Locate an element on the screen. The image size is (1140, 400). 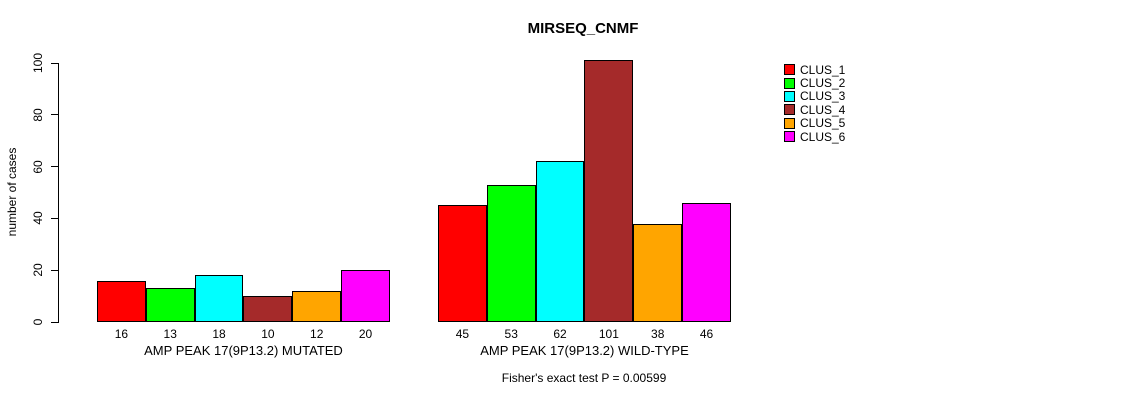
bar-value-label: 13 is located at coordinates (170, 334).